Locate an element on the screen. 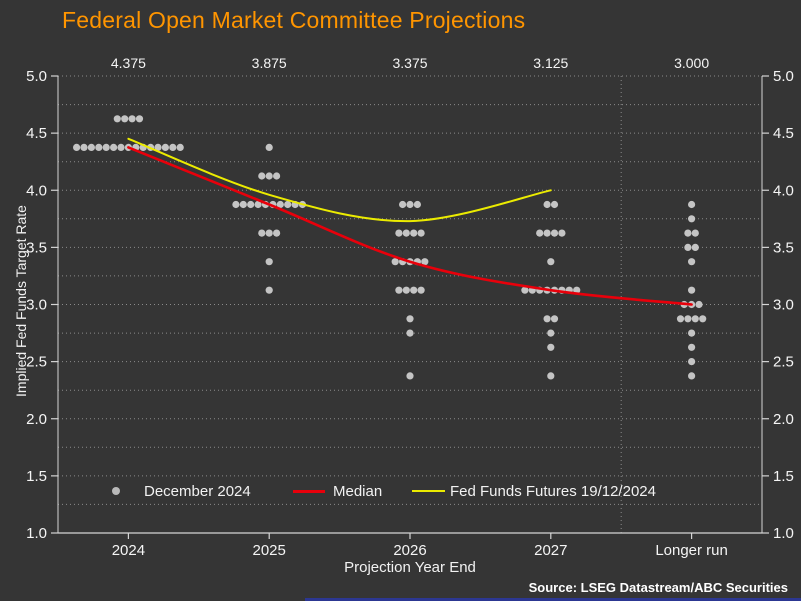 Image resolution: width=801 pixels, height=601 pixels. source-attribution: Source: LSEG Datastream/ABC Securities is located at coordinates (658, 587).